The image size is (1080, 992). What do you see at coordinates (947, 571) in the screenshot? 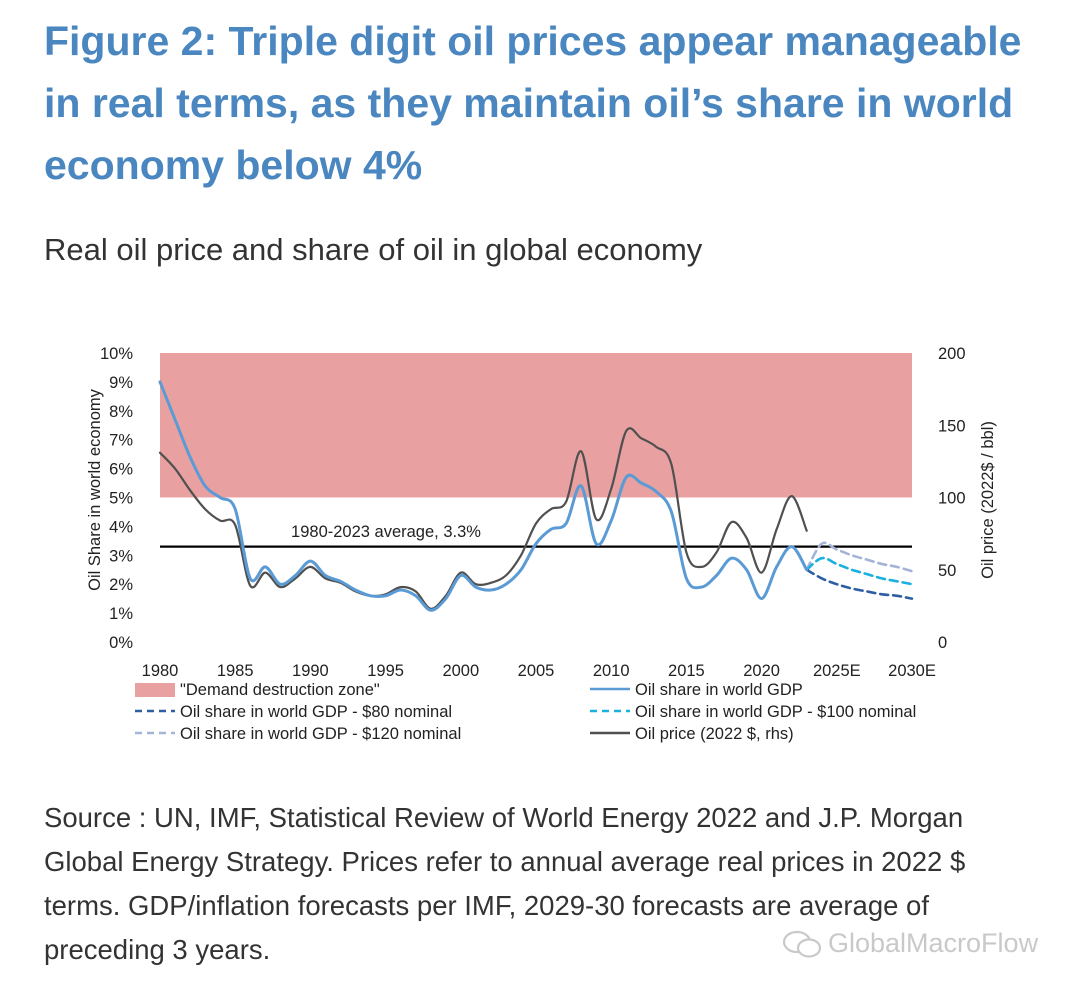
I see `right-tick-label: 50` at bounding box center [947, 571].